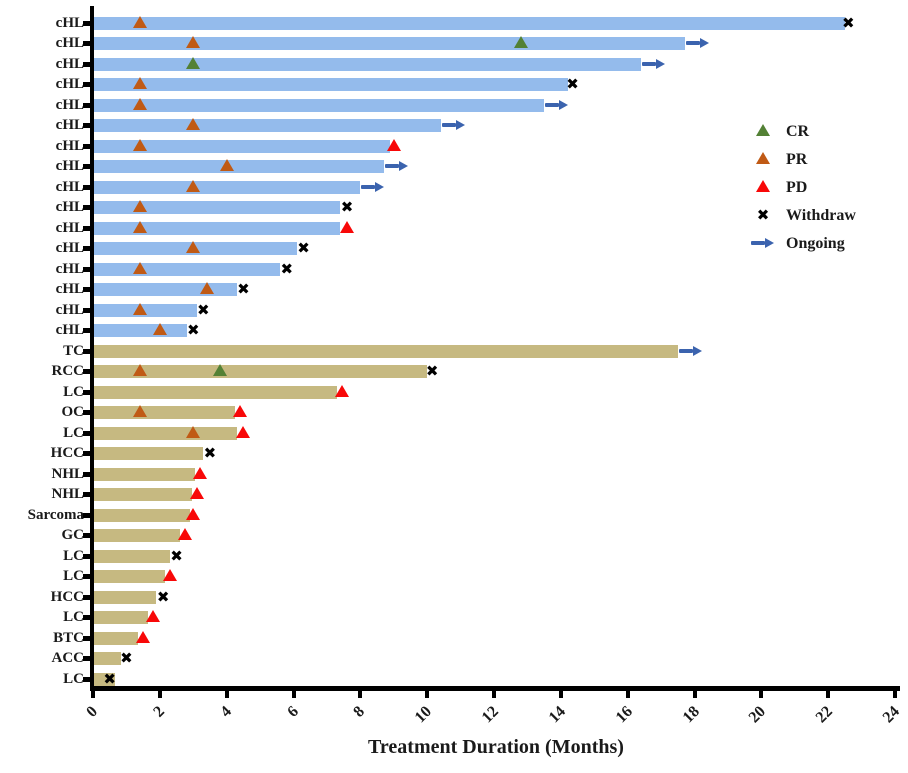 This screenshot has width=908, height=773. I want to click on row-label: NHL, so click(67, 474).